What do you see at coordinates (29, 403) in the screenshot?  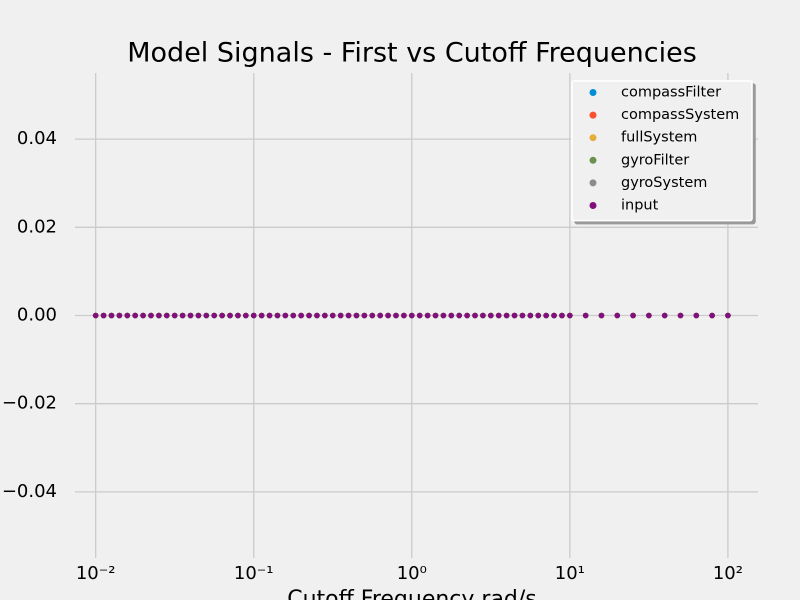 I see `y-tick-label: −0.02` at bounding box center [29, 403].